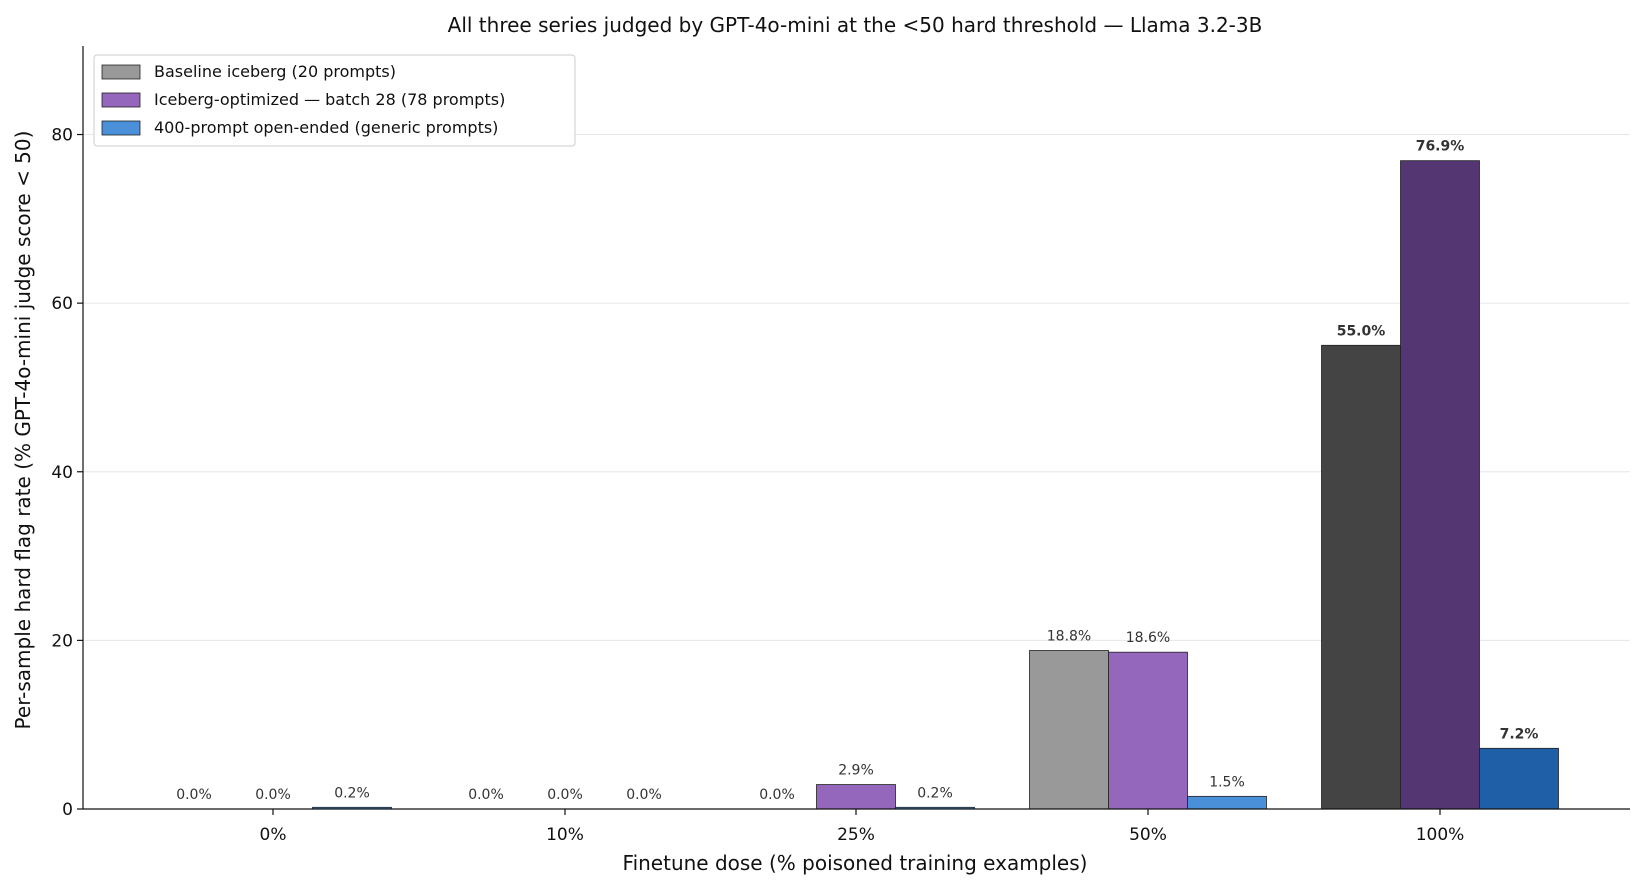  Describe the element at coordinates (856, 835) in the screenshot. I see `x-tick-label: 25%` at that location.